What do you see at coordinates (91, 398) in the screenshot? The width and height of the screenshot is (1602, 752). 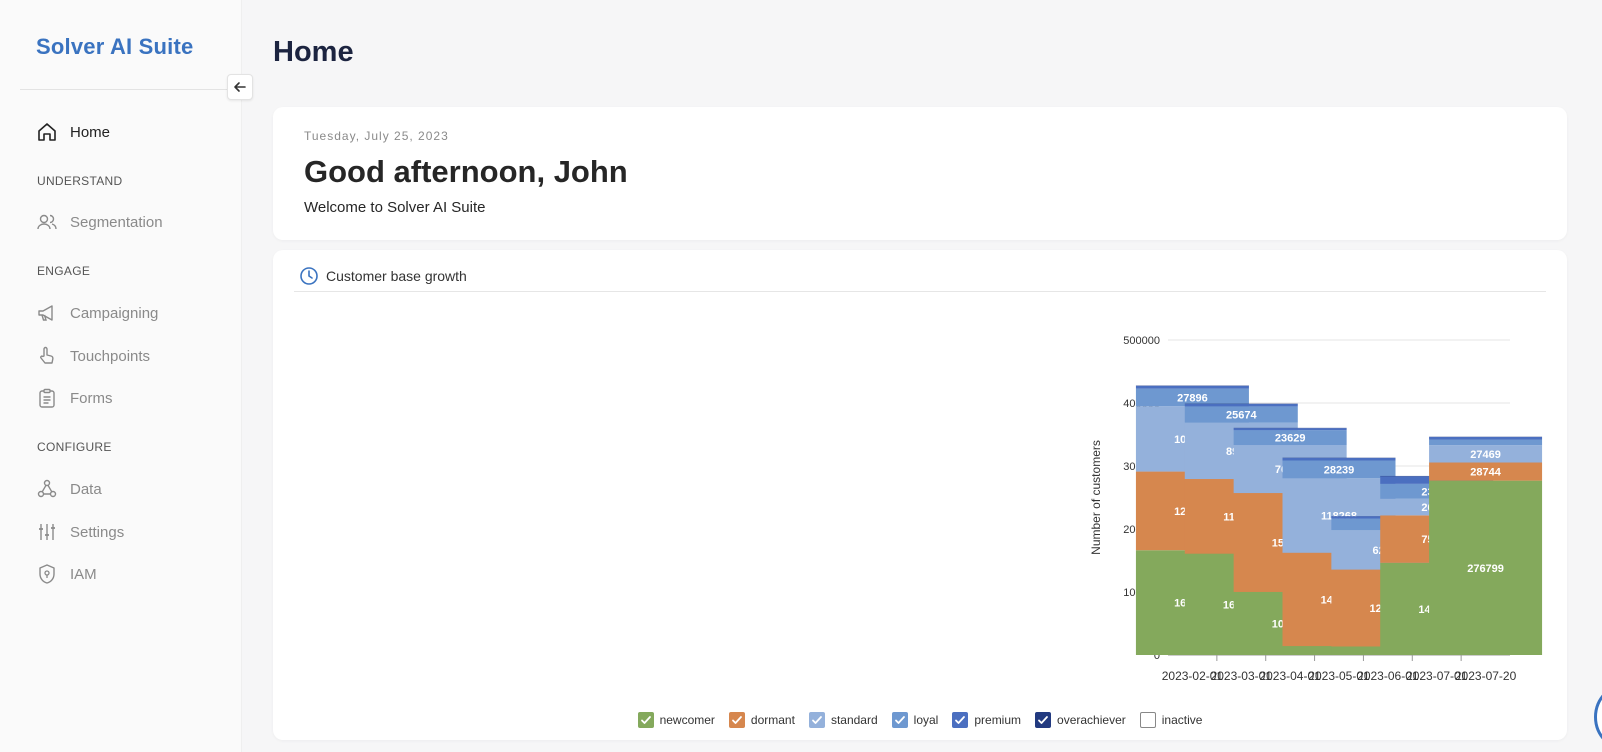 I see `sidebar-item-label: Forms` at bounding box center [91, 398].